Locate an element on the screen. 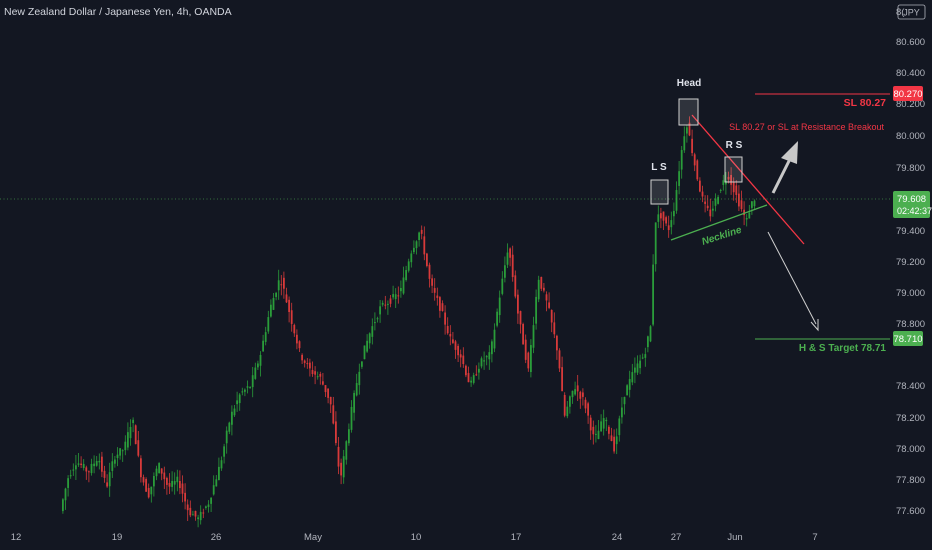 This screenshot has width=932, height=550. time-axis: 12 19 26 May 10 17 24 27 Jun 7 is located at coordinates (414, 537).